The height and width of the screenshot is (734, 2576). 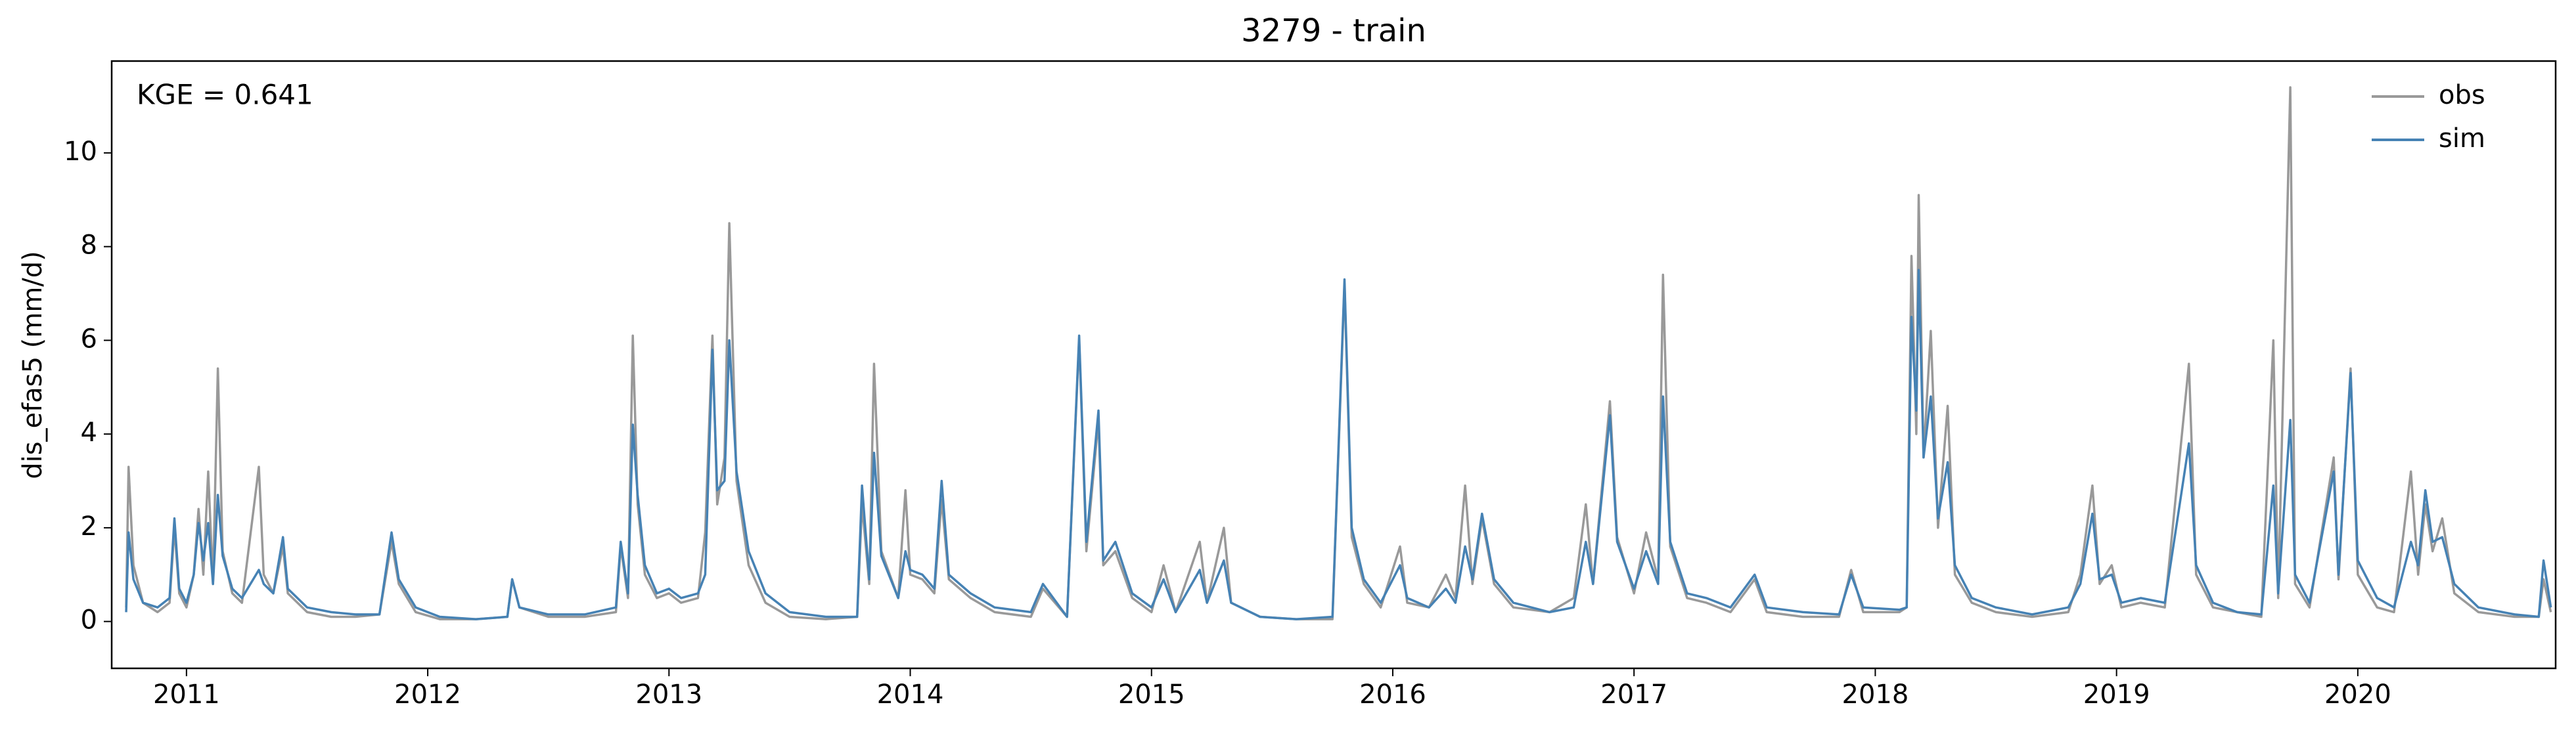 What do you see at coordinates (1633, 695) in the screenshot?
I see `x-tick-label: 2017` at bounding box center [1633, 695].